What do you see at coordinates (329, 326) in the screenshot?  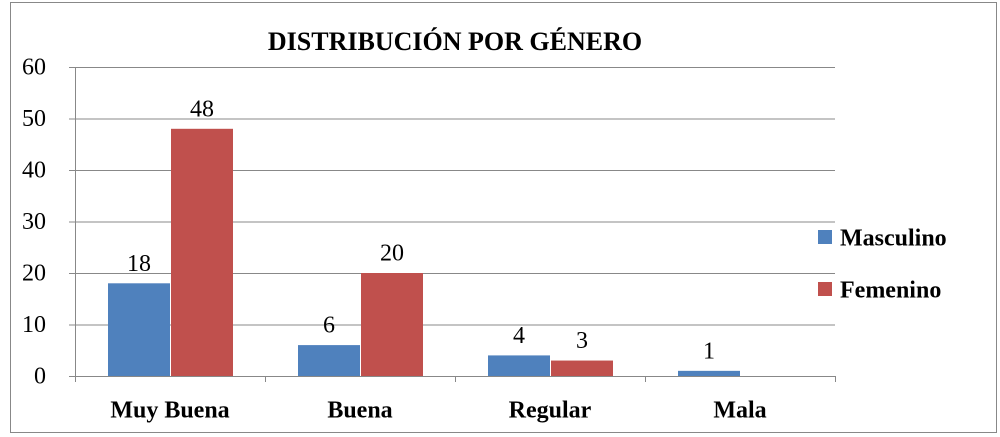 I see `data-label: 6` at bounding box center [329, 326].